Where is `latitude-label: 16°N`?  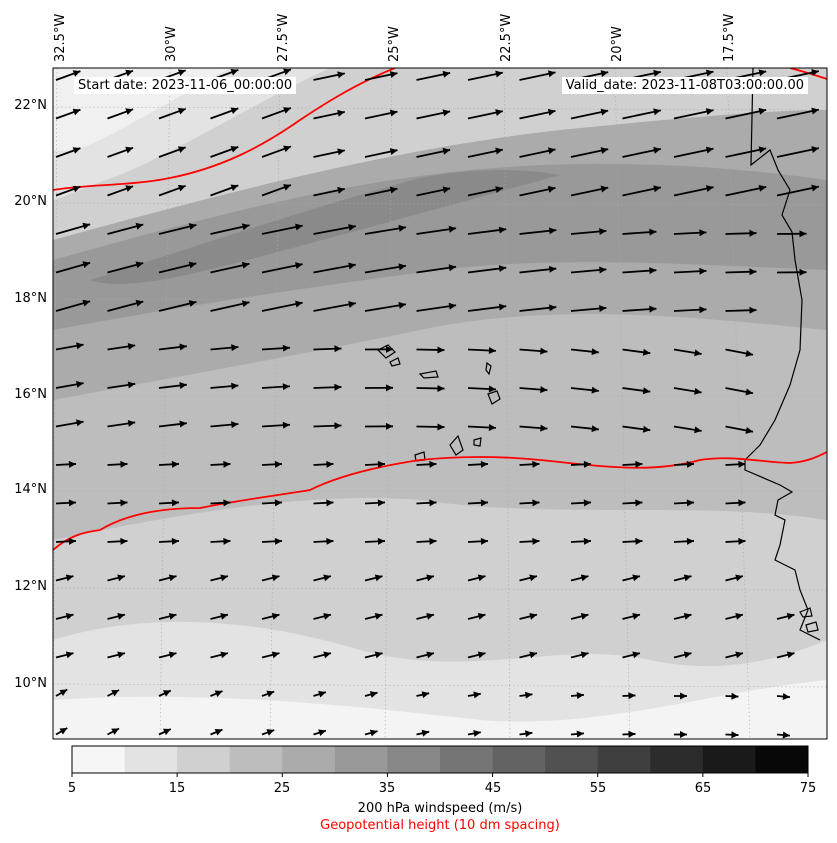 latitude-label: 16°N is located at coordinates (30, 394).